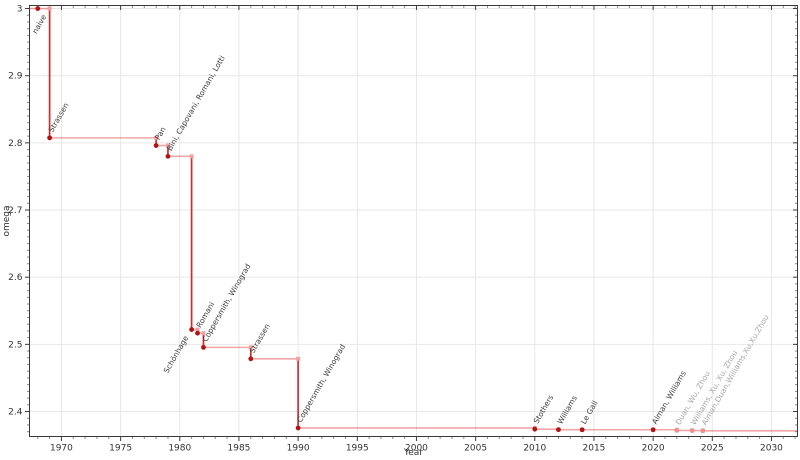 The width and height of the screenshot is (800, 460). I want to click on y-tick-label: 2.5, so click(15, 345).